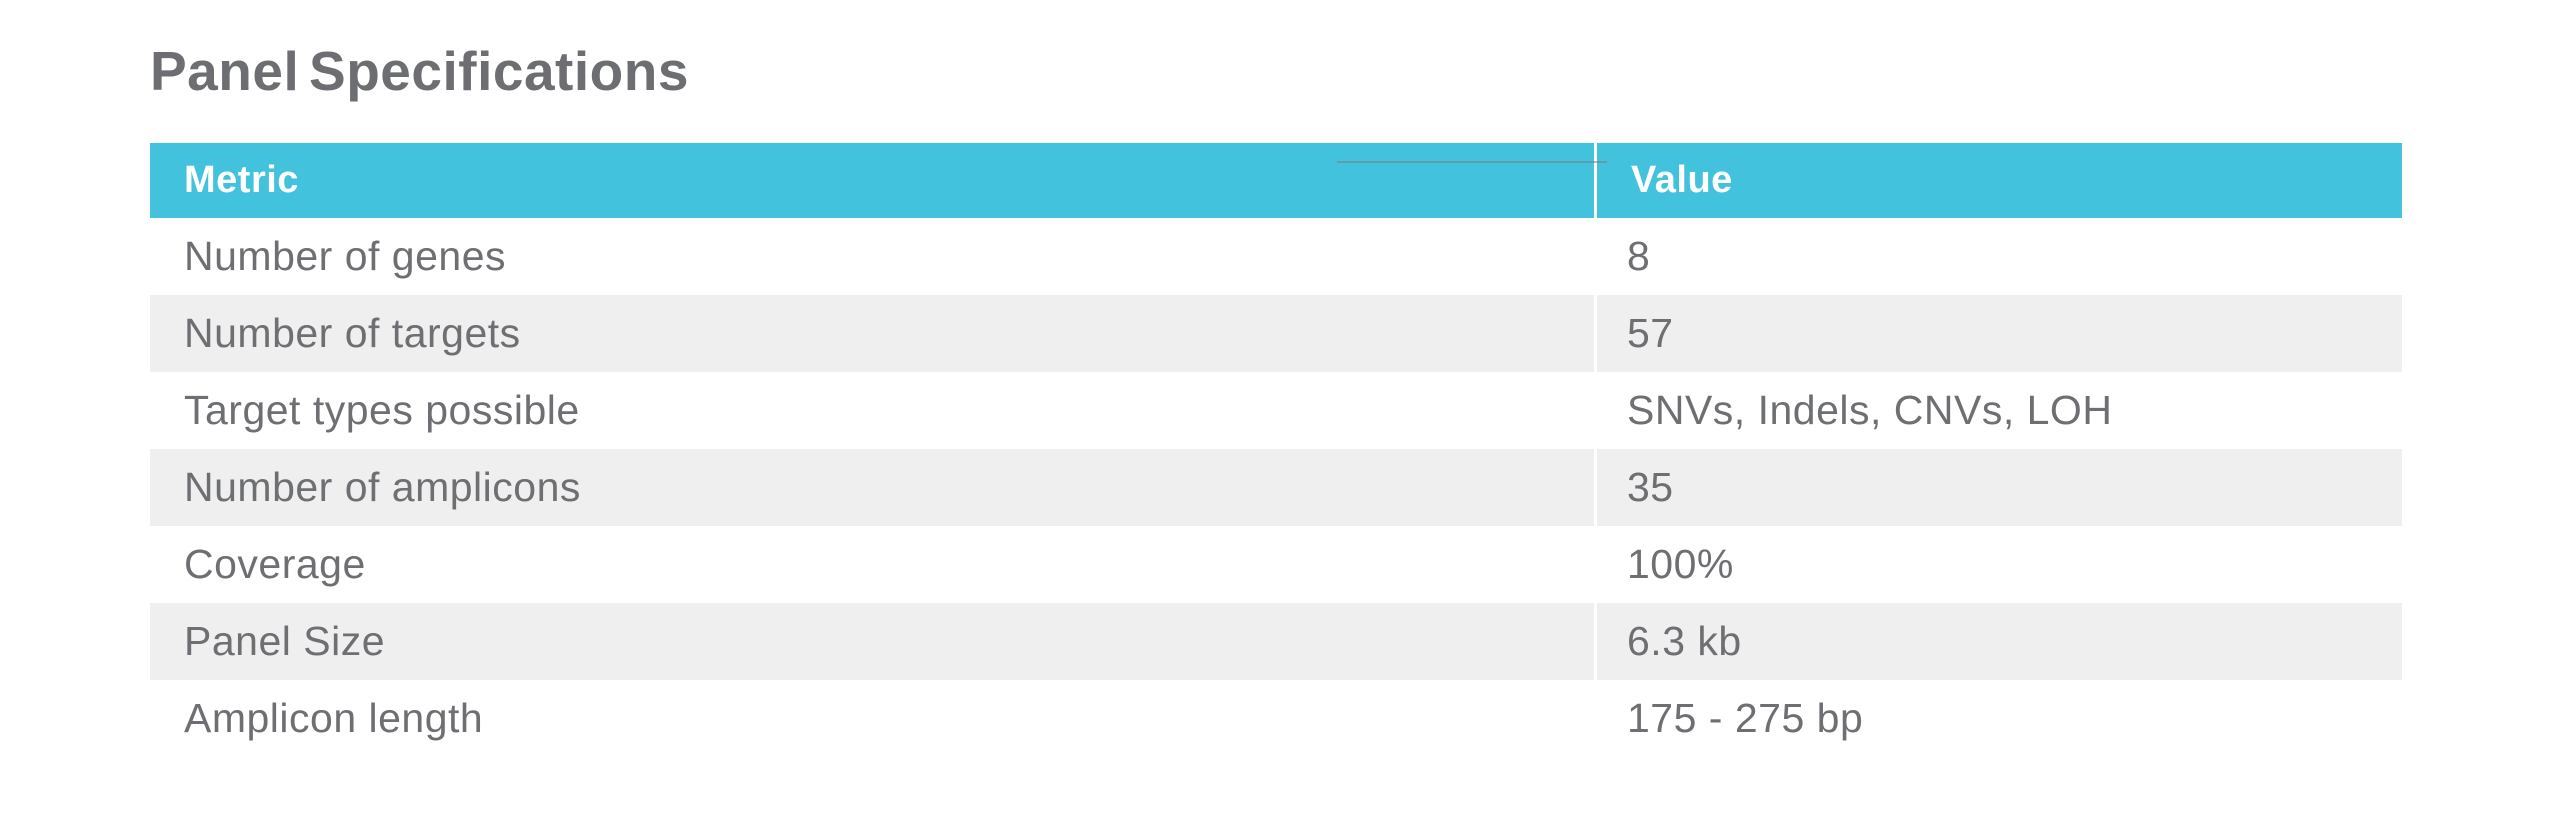  What do you see at coordinates (1998, 180) in the screenshot?
I see `column-header-value: Value` at bounding box center [1998, 180].